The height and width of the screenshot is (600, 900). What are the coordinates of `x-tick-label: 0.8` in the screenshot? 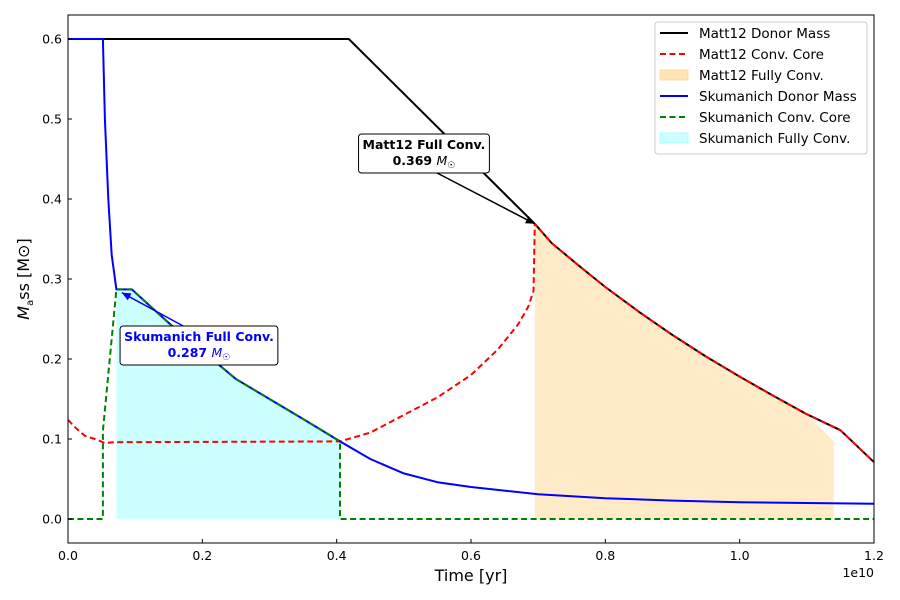 It's located at (605, 555).